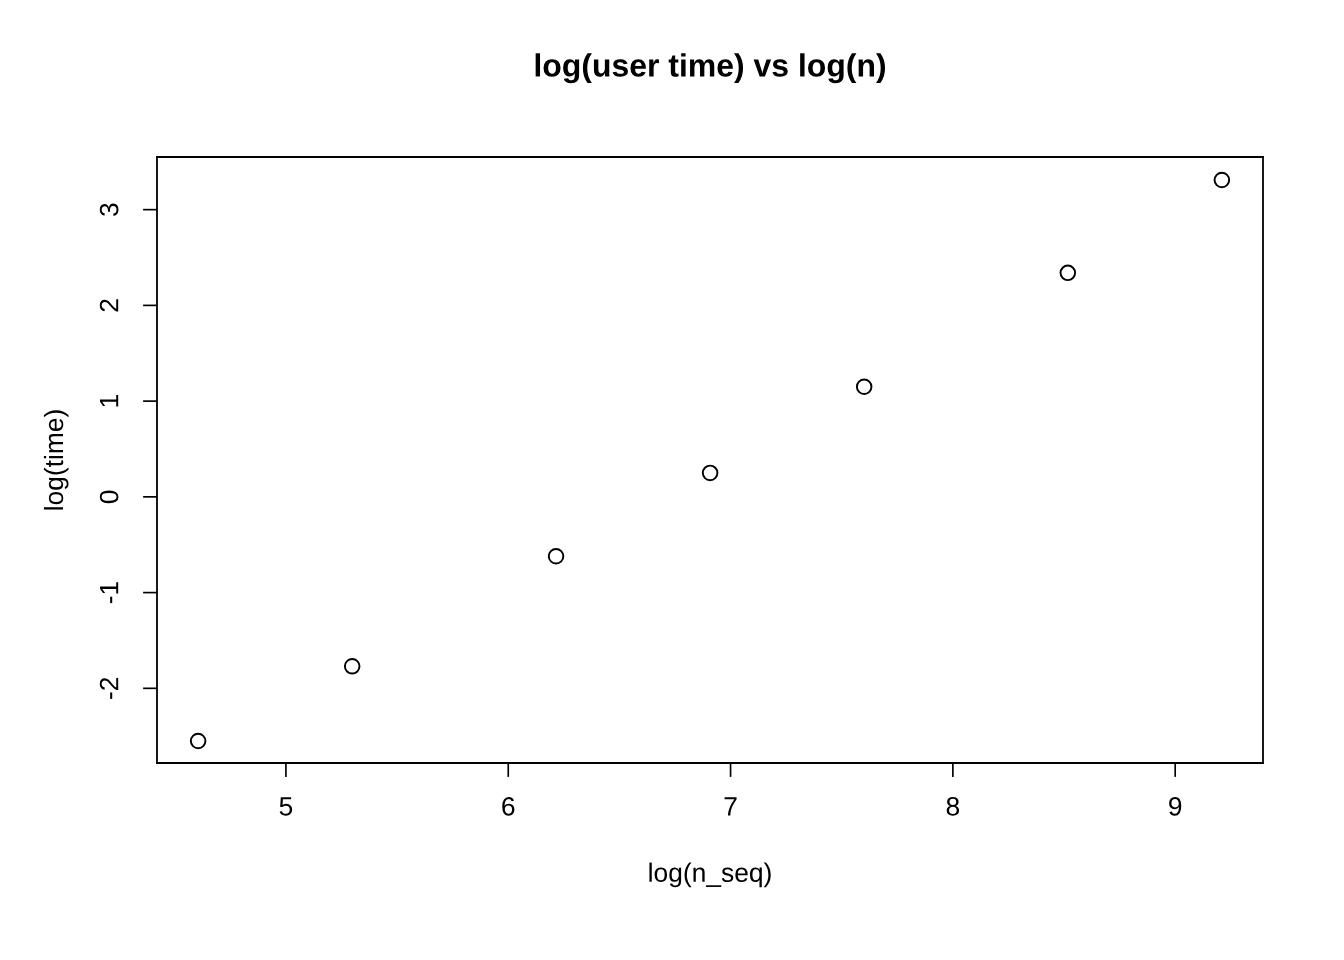  I want to click on x-axis-title: log(n_seq), so click(710, 875).